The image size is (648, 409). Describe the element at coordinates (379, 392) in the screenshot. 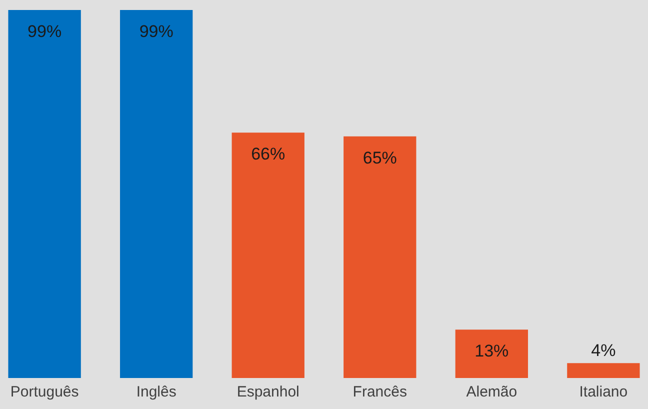

I see `x-tick-label: Francês` at that location.